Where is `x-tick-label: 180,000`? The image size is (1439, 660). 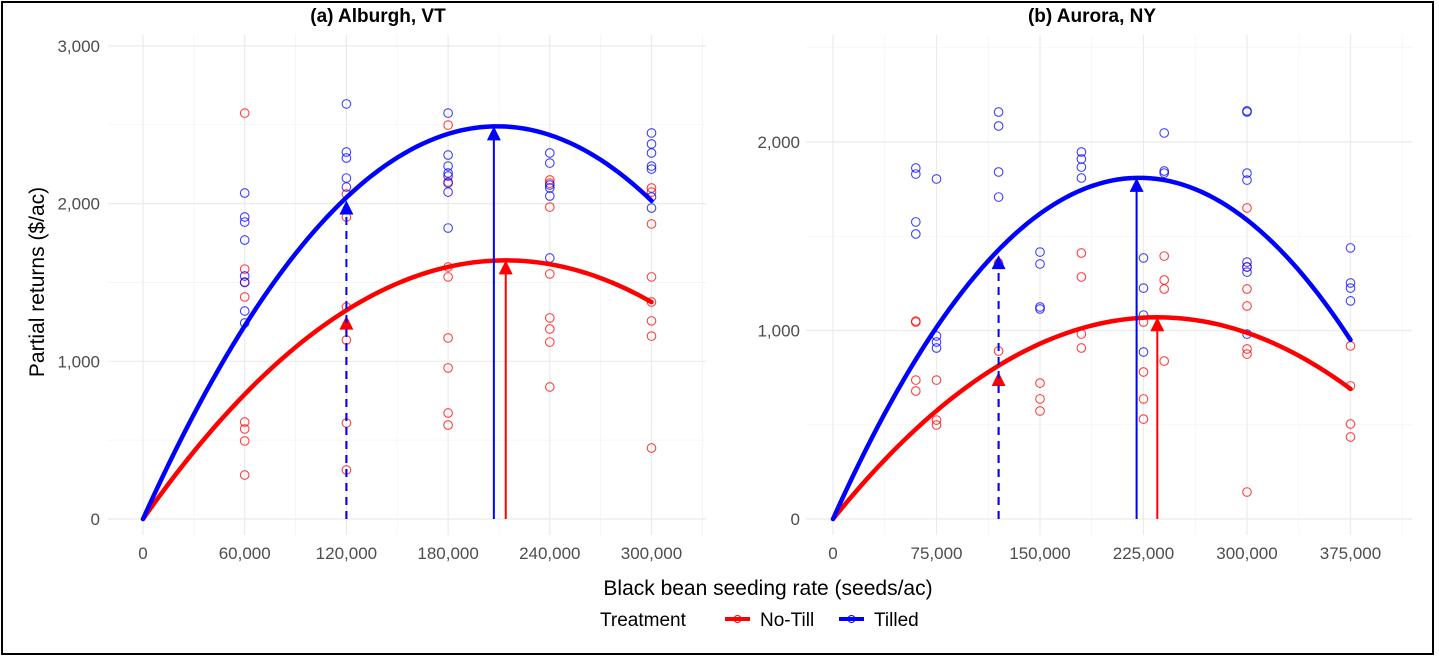 x-tick-label: 180,000 is located at coordinates (447, 553).